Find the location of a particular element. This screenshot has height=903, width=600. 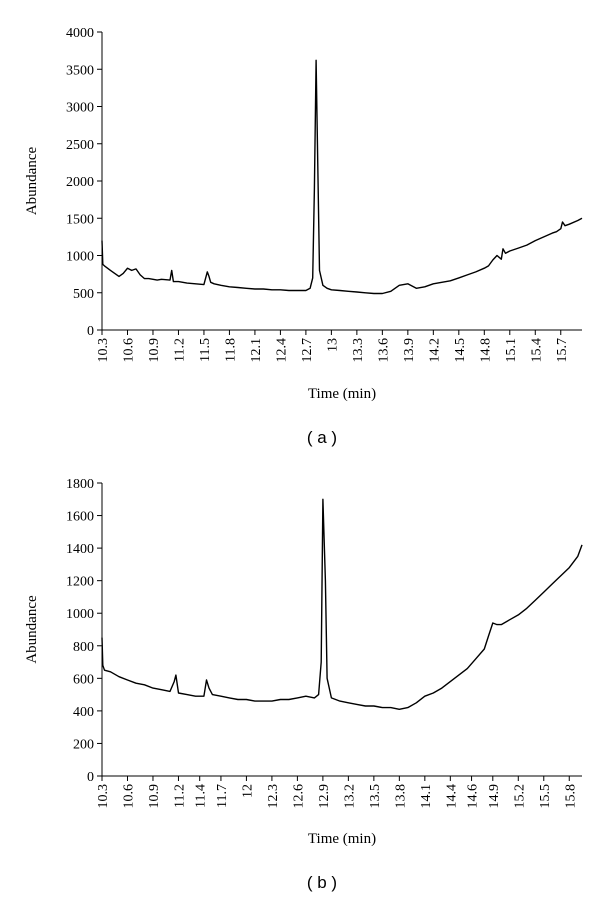

y-tick-label: 800 is located at coordinates (83, 647).